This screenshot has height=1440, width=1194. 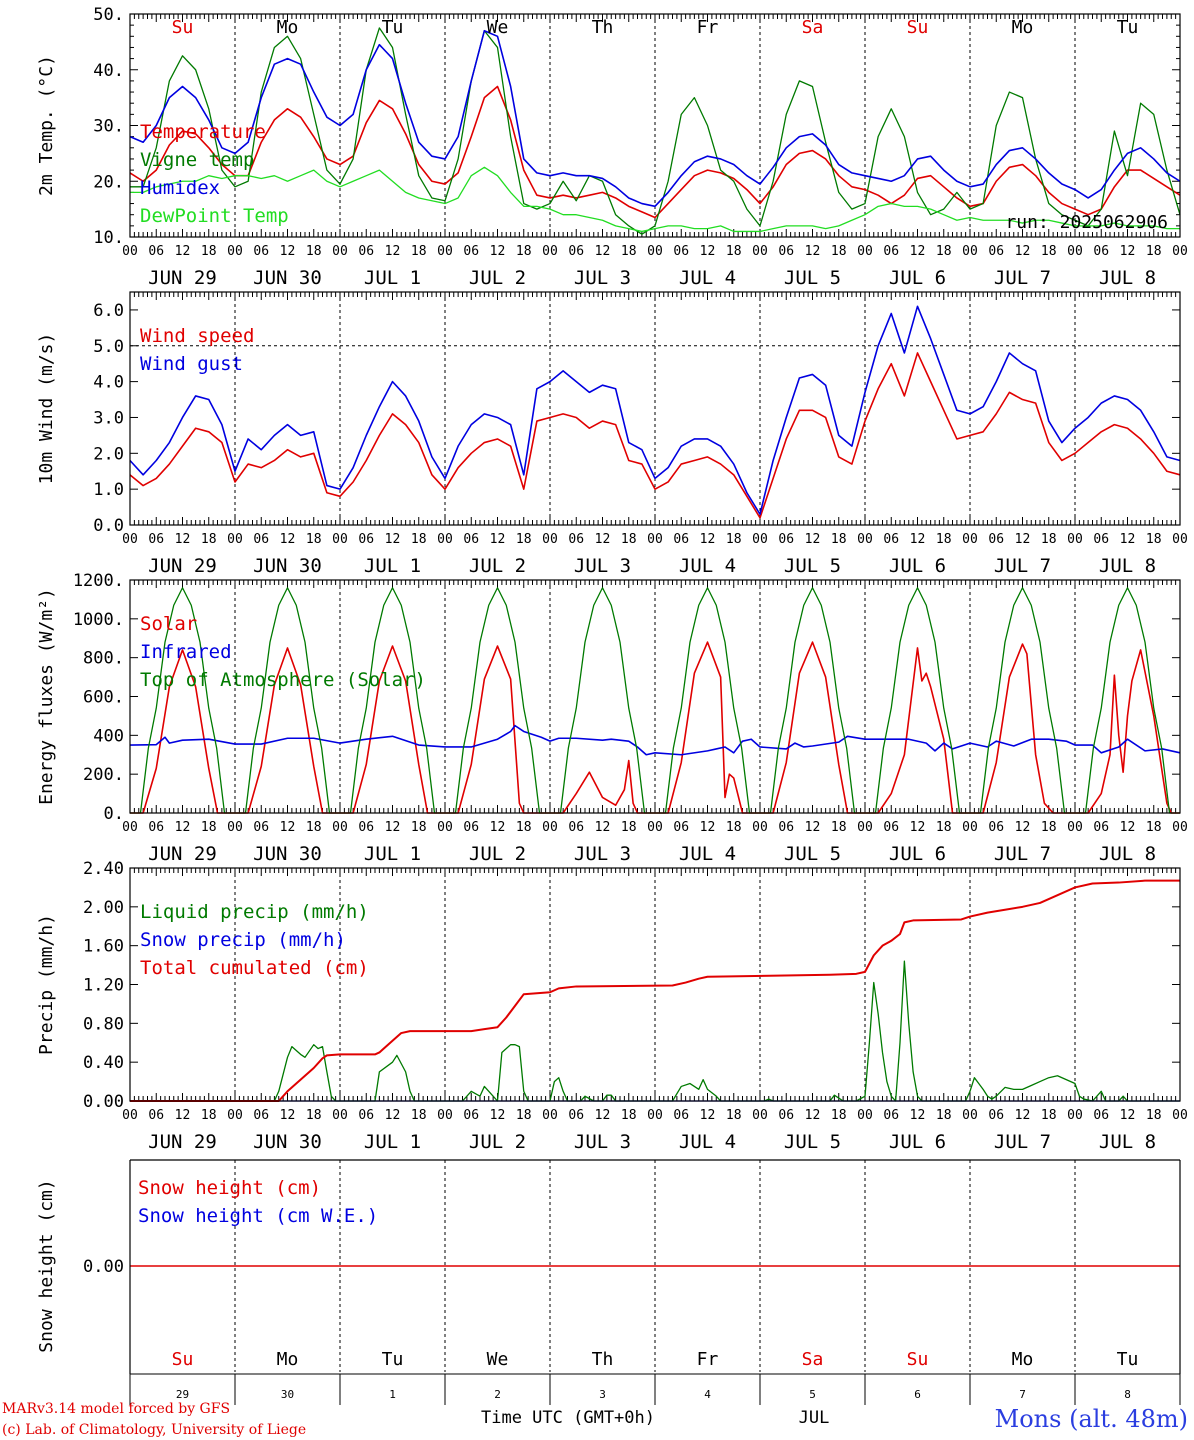 What do you see at coordinates (917, 566) in the screenshot?
I see `date-label: JUL 6` at bounding box center [917, 566].